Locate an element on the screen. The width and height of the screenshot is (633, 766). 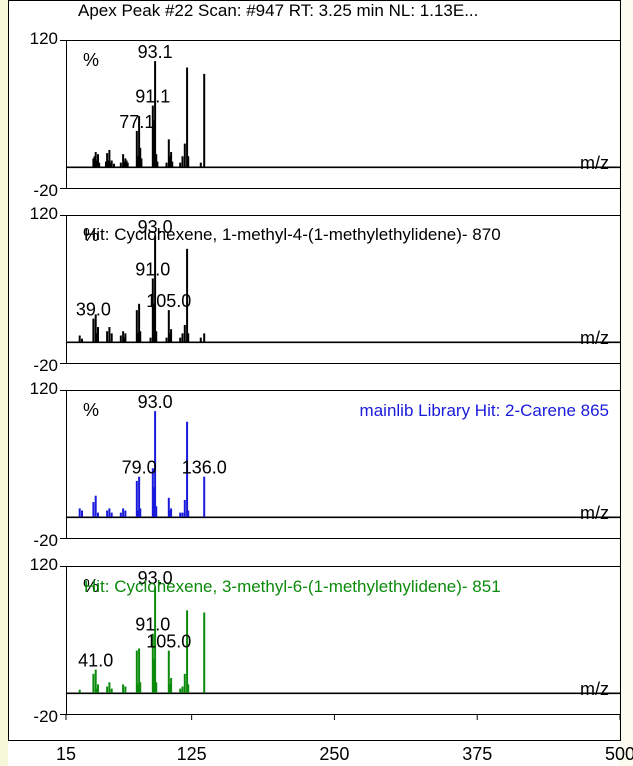
panel-title: mainlib Library Hit: 2-Carene 865 is located at coordinates (484, 410).